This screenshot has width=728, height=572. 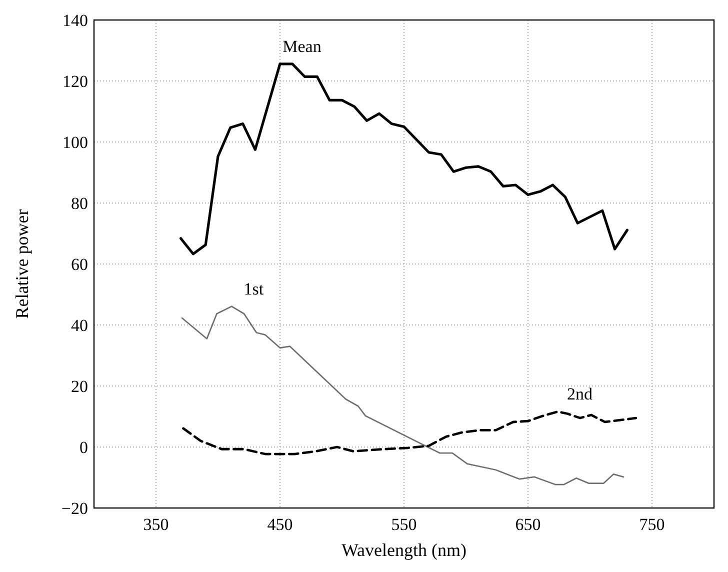 I want to click on series-label: 2nd, so click(x=580, y=394).